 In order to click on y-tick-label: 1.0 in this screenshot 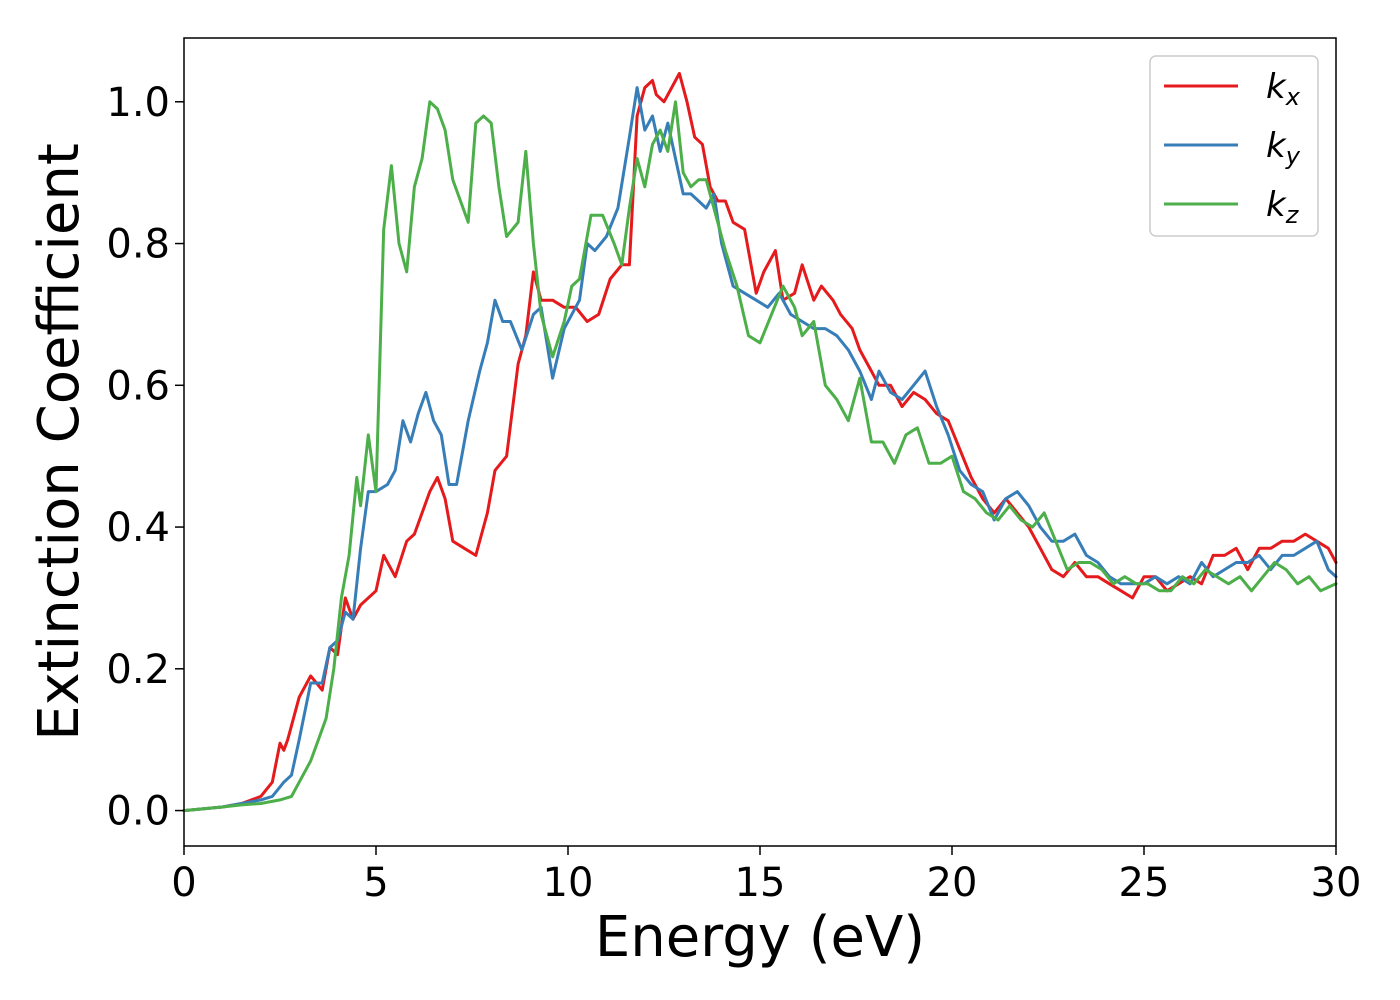, I will do `click(138, 103)`.